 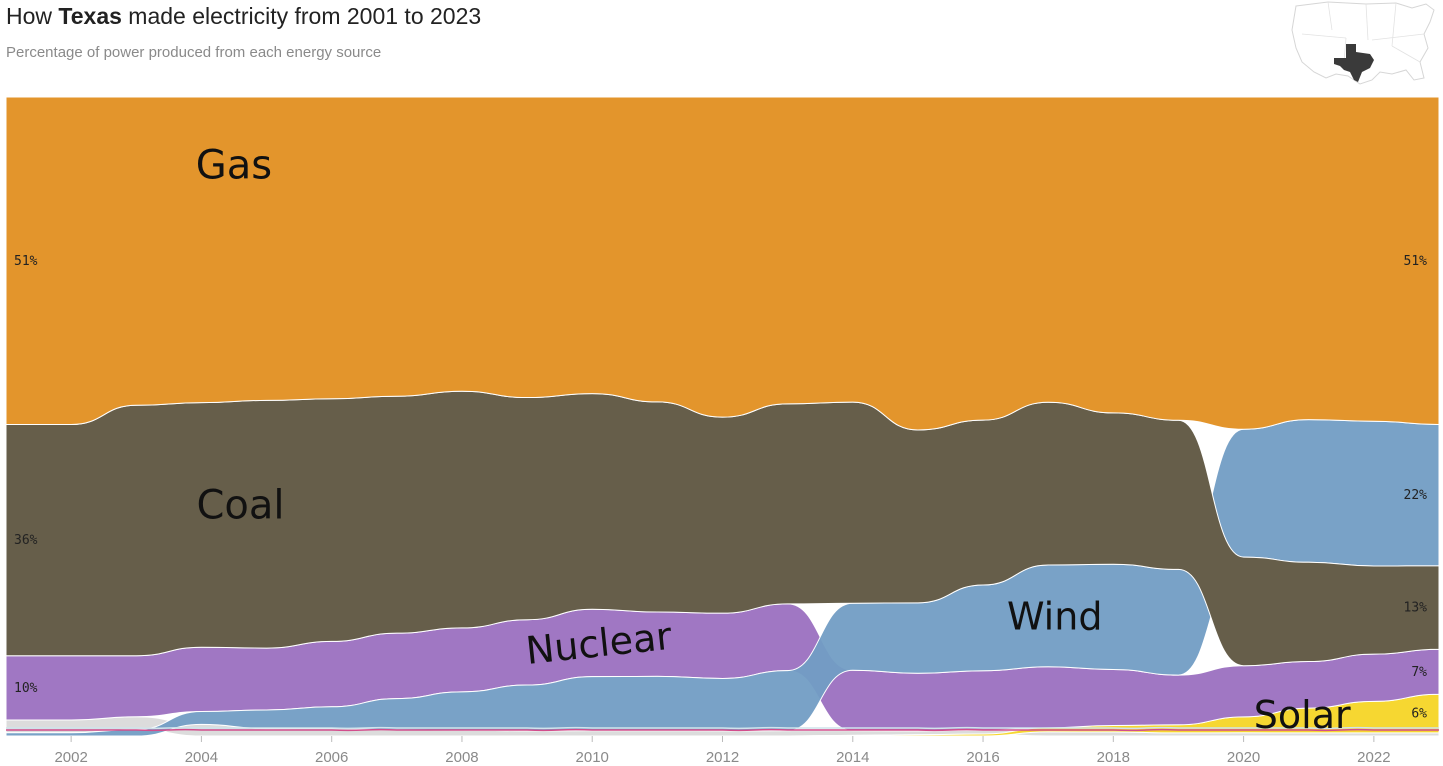 What do you see at coordinates (1113, 757) in the screenshot?
I see `x-tick-label-2018: 2018` at bounding box center [1113, 757].